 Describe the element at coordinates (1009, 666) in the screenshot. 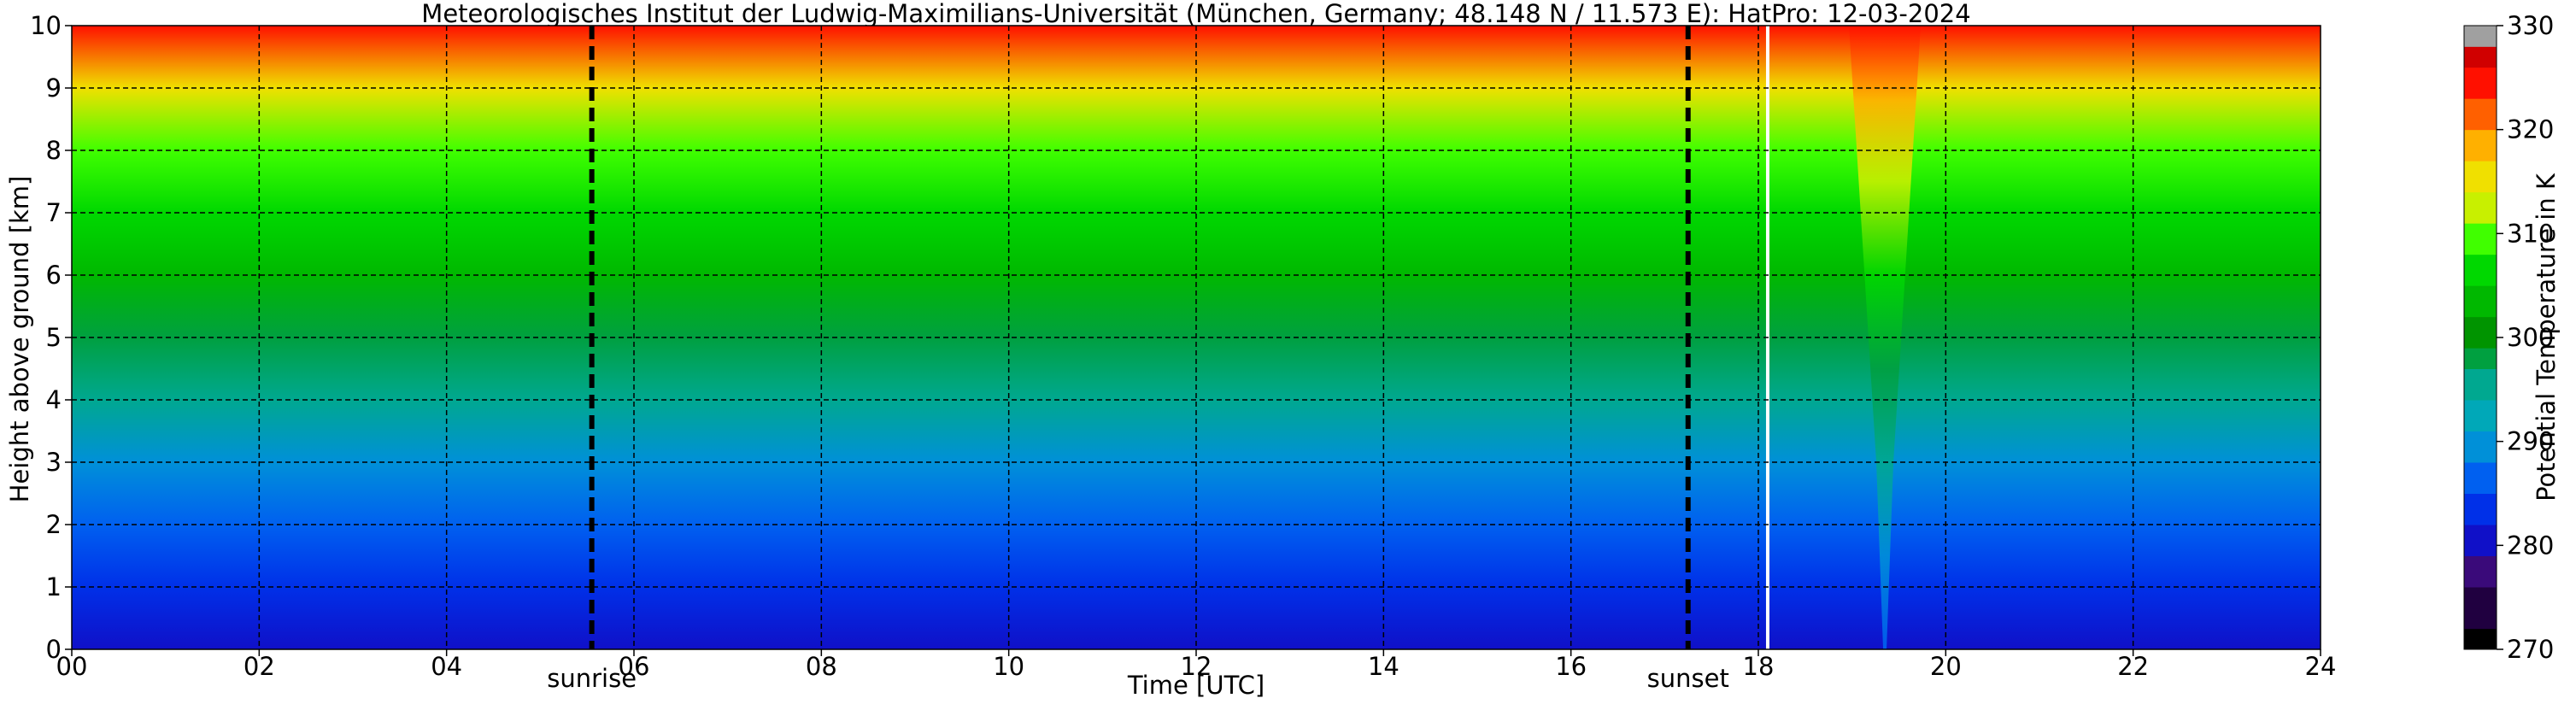

I see `x-tick-label: 10` at that location.